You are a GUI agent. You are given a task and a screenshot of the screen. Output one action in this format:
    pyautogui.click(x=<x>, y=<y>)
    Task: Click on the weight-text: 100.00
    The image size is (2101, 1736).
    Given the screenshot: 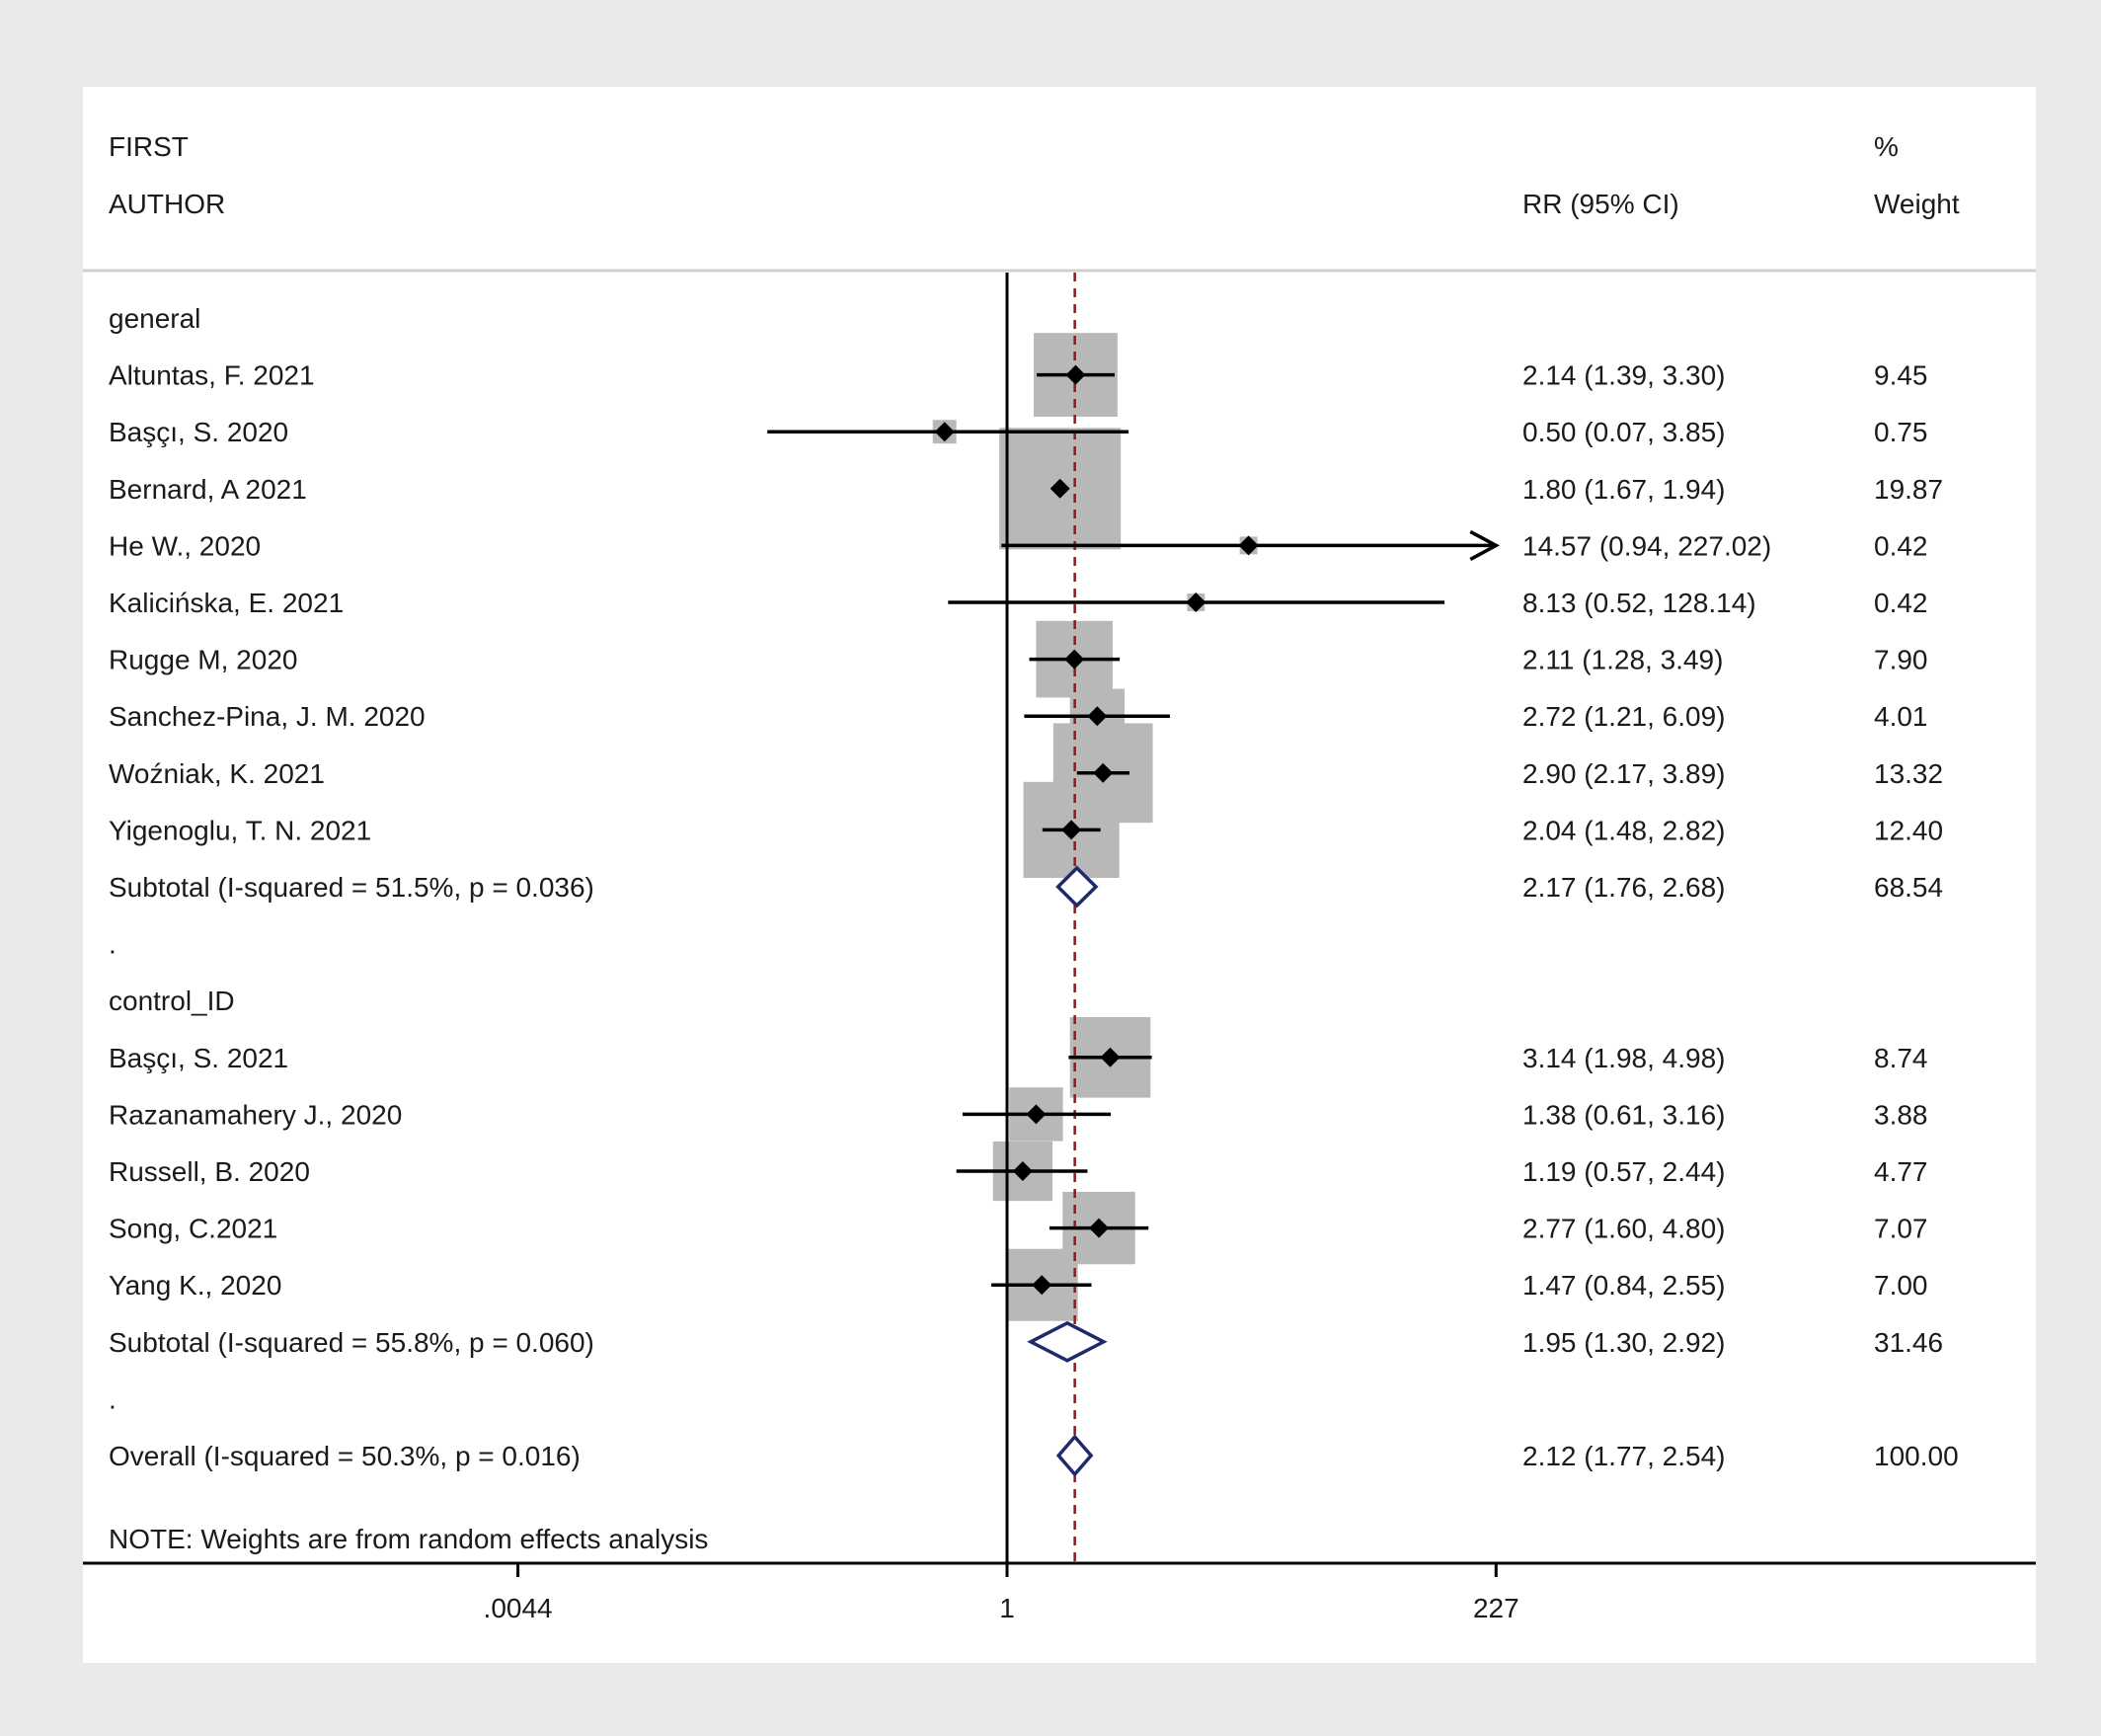 What is the action you would take?
    pyautogui.click(x=1916, y=1456)
    